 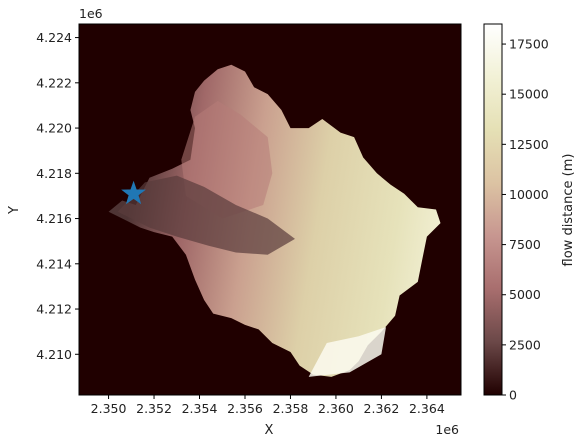 I want to click on colorbar-tick-label: 2500, so click(x=525, y=344).